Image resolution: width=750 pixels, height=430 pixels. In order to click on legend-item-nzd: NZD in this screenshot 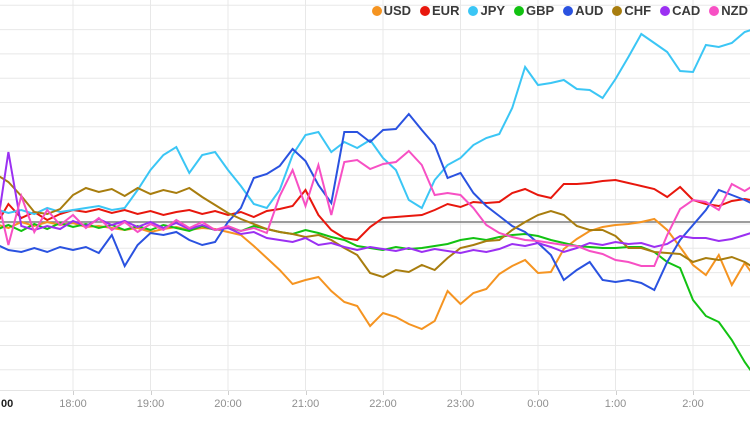, I will do `click(728, 10)`.